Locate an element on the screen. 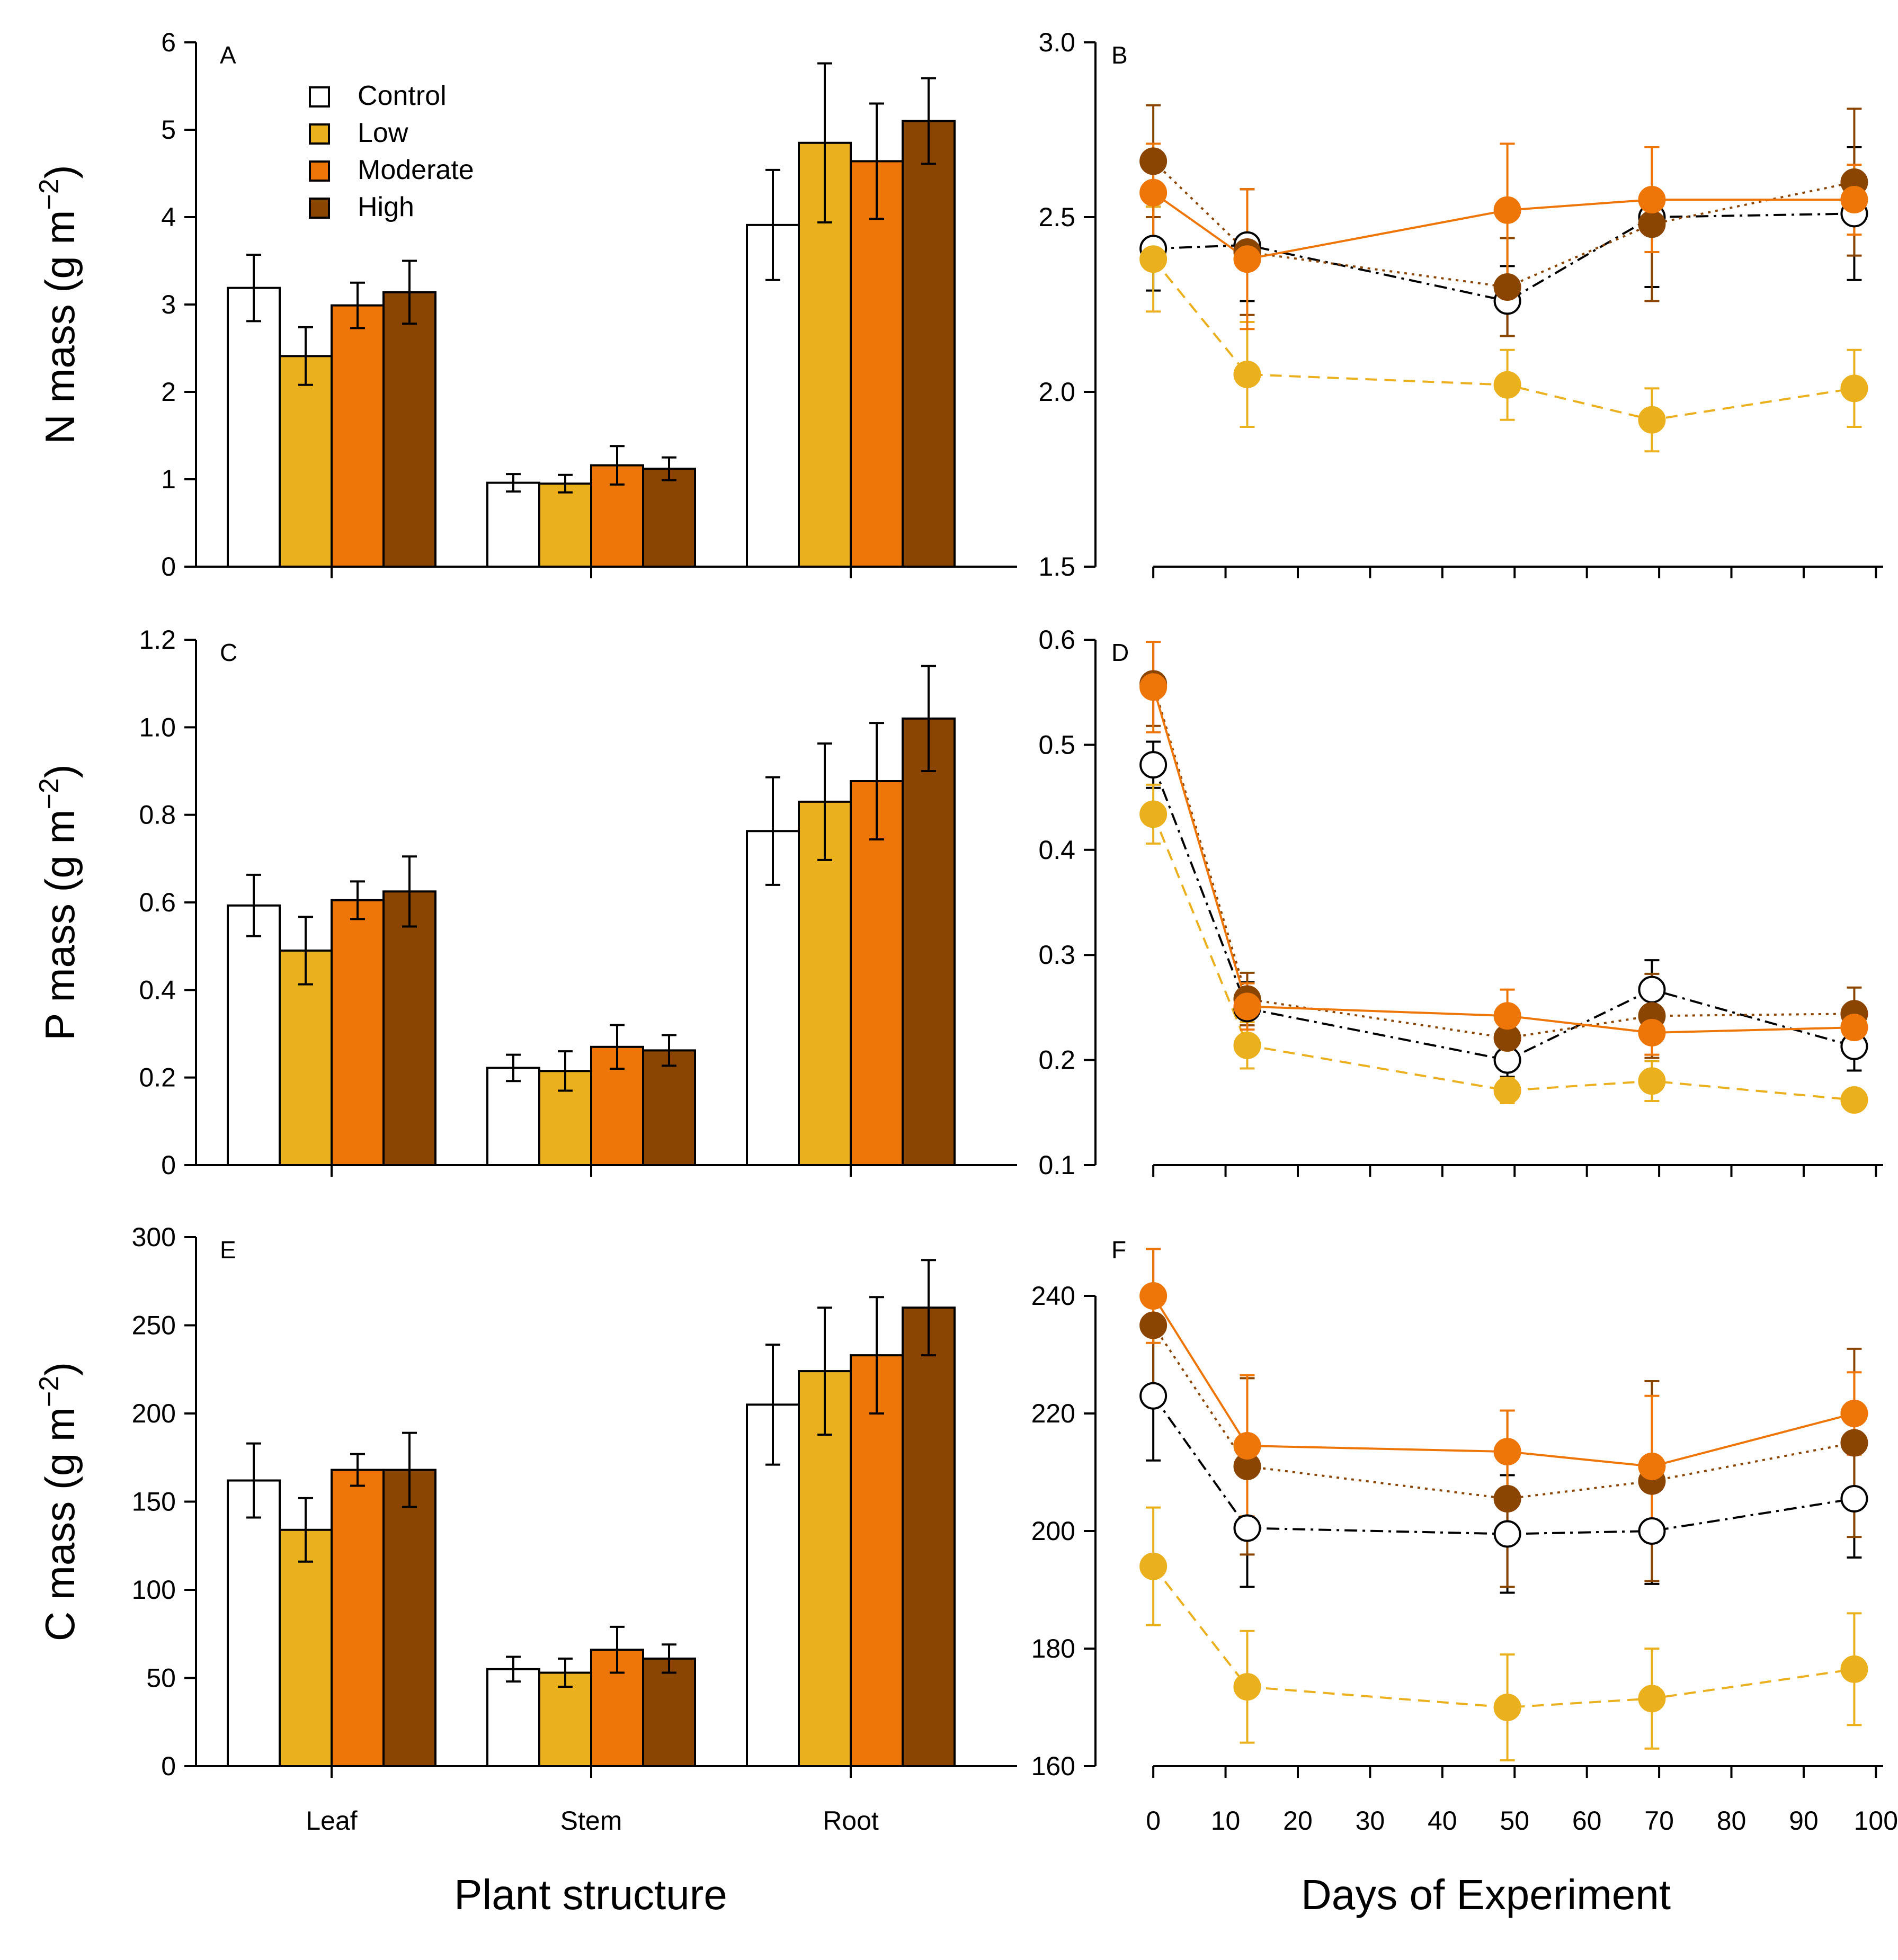 The height and width of the screenshot is (1960, 1898). y-axis-title: C mass (g m−2) is located at coordinates (58, 1502).